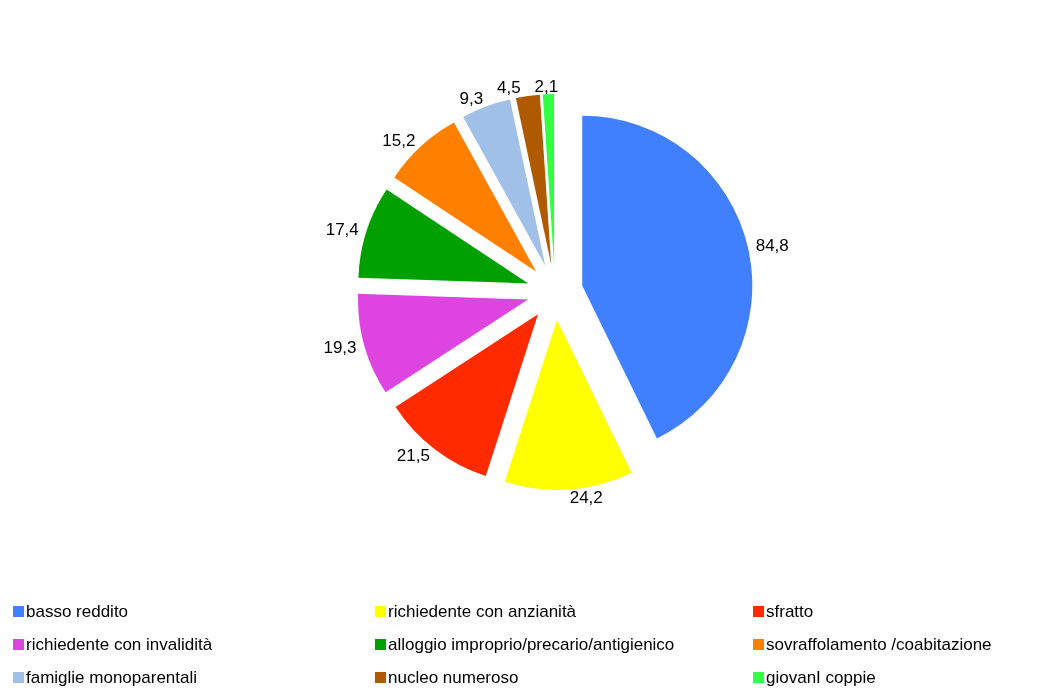 The width and height of the screenshot is (1040, 693). I want to click on data-label: 84,8, so click(772, 246).